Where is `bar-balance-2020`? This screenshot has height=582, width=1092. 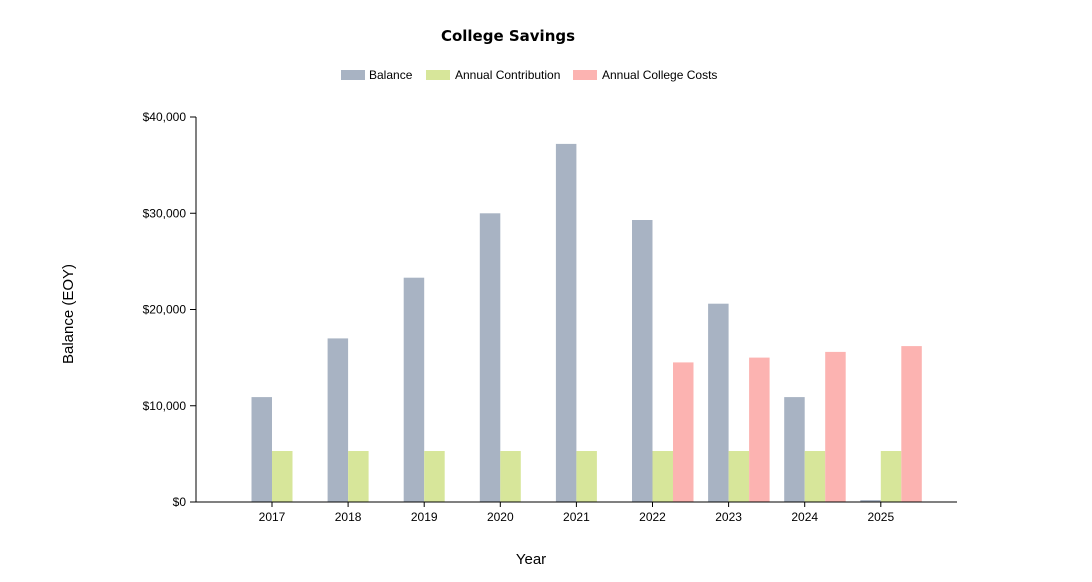
bar-balance-2020 is located at coordinates (490, 358).